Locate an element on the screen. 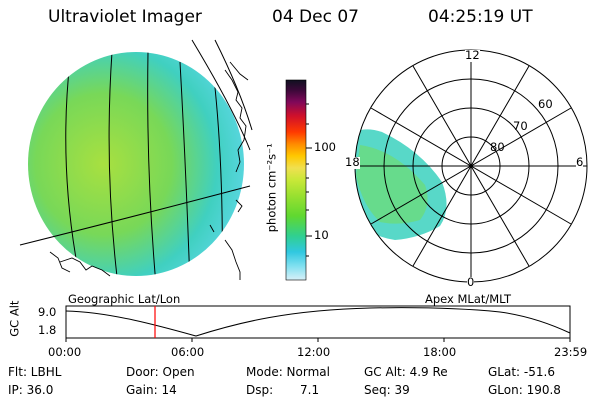  colorbar-tick-100: 100 is located at coordinates (325, 147).